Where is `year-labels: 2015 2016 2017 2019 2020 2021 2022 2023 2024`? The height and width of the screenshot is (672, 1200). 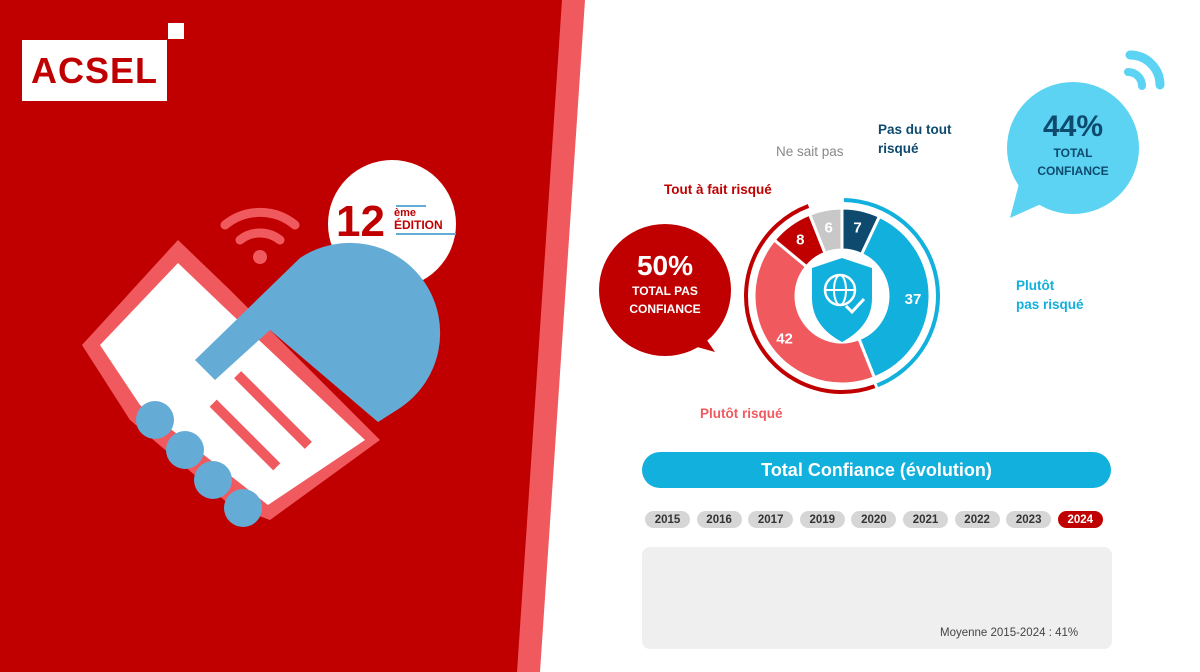 year-labels: 2015 2016 2017 2019 2020 2021 2022 2023 2024 is located at coordinates (880, 519).